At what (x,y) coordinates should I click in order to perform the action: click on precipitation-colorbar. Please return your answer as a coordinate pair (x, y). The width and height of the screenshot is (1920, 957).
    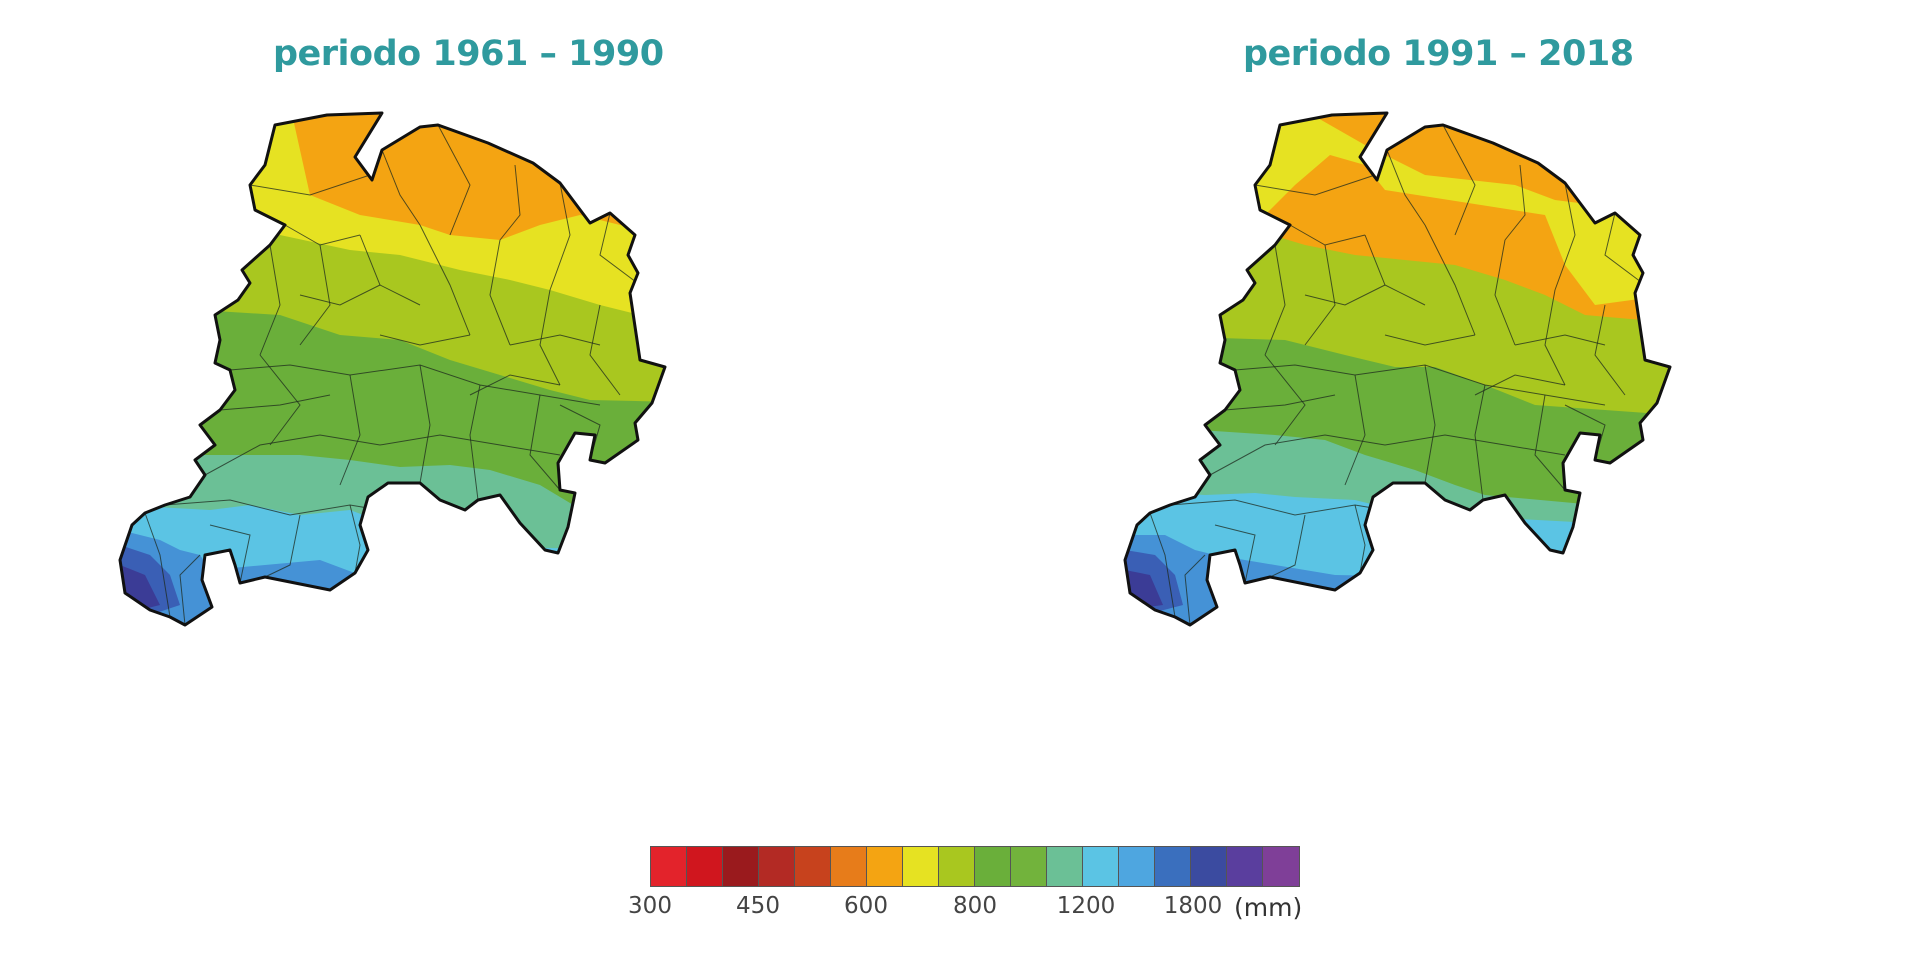
    Looking at the image, I should click on (975, 866).